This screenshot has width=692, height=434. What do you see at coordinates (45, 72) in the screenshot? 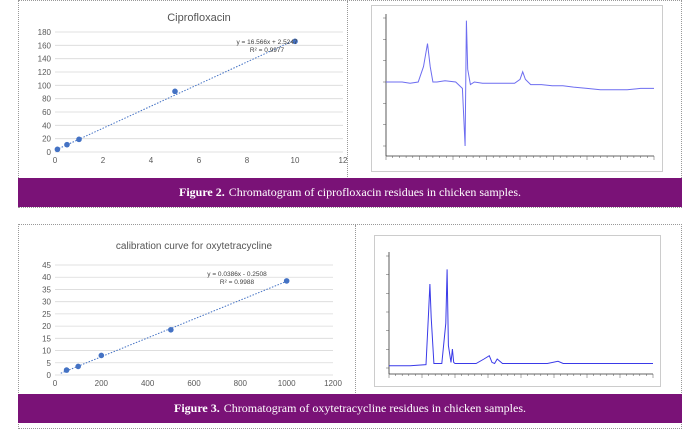
I see `y-tick-label: 120` at bounding box center [45, 72].